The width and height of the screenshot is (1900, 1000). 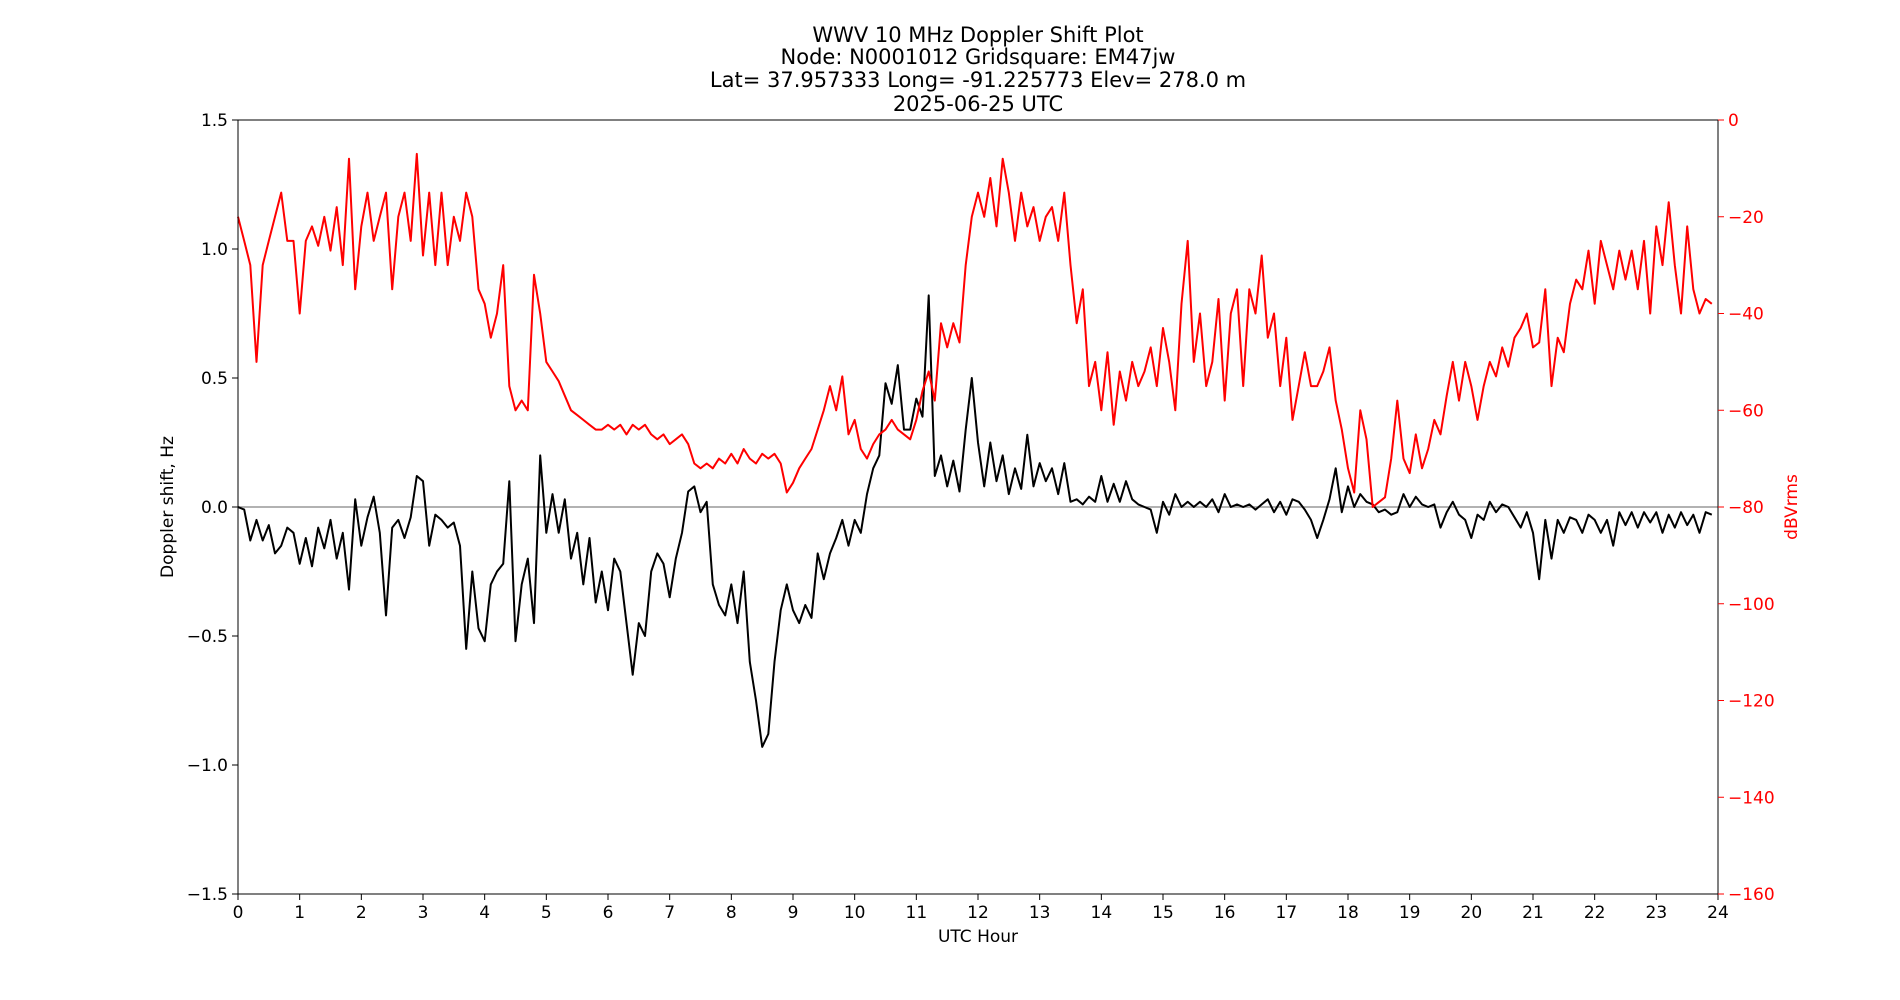 What do you see at coordinates (214, 379) in the screenshot?
I see `y-tick-label: 0.5` at bounding box center [214, 379].